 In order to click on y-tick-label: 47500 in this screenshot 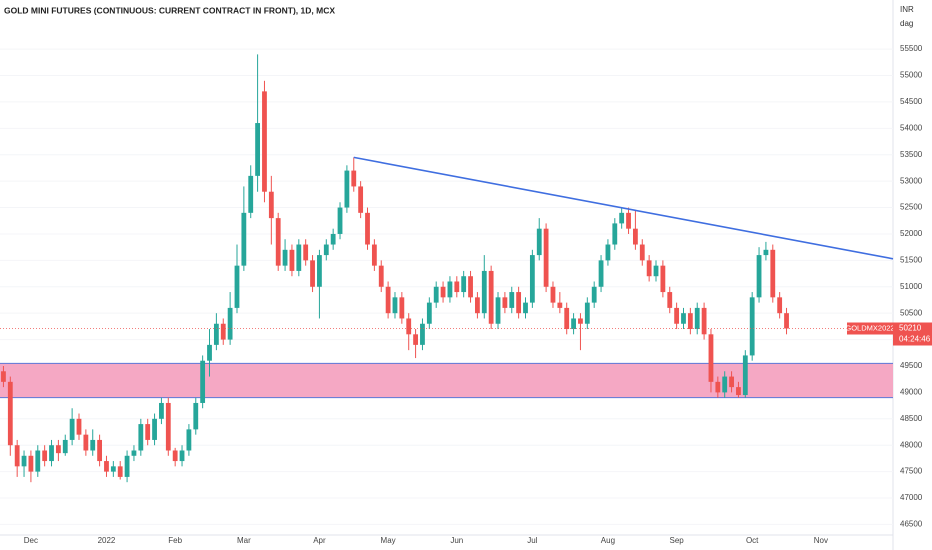, I will do `click(911, 471)`.